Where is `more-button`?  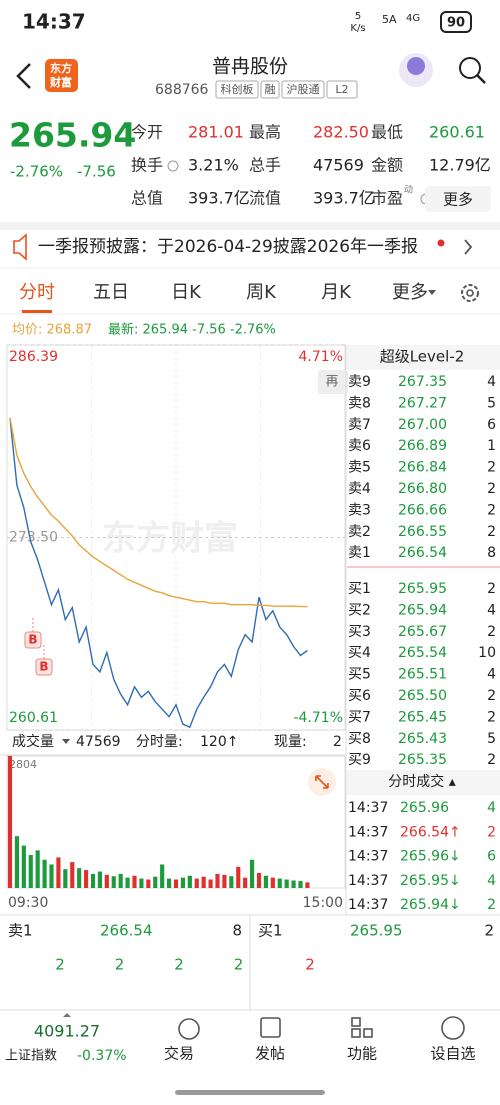 more-button is located at coordinates (458, 199).